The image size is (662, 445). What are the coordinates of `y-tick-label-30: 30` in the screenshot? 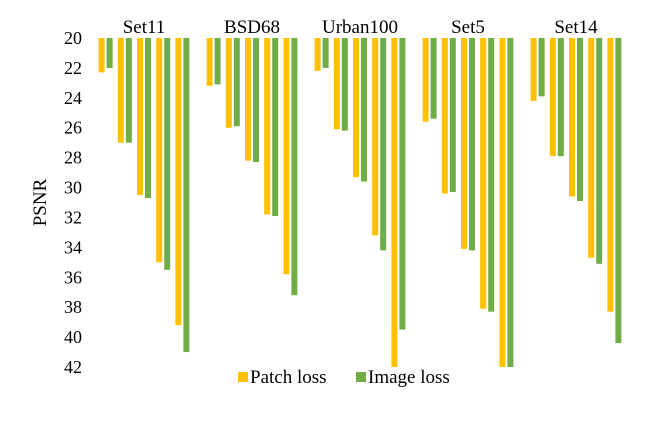 It's located at (73, 188).